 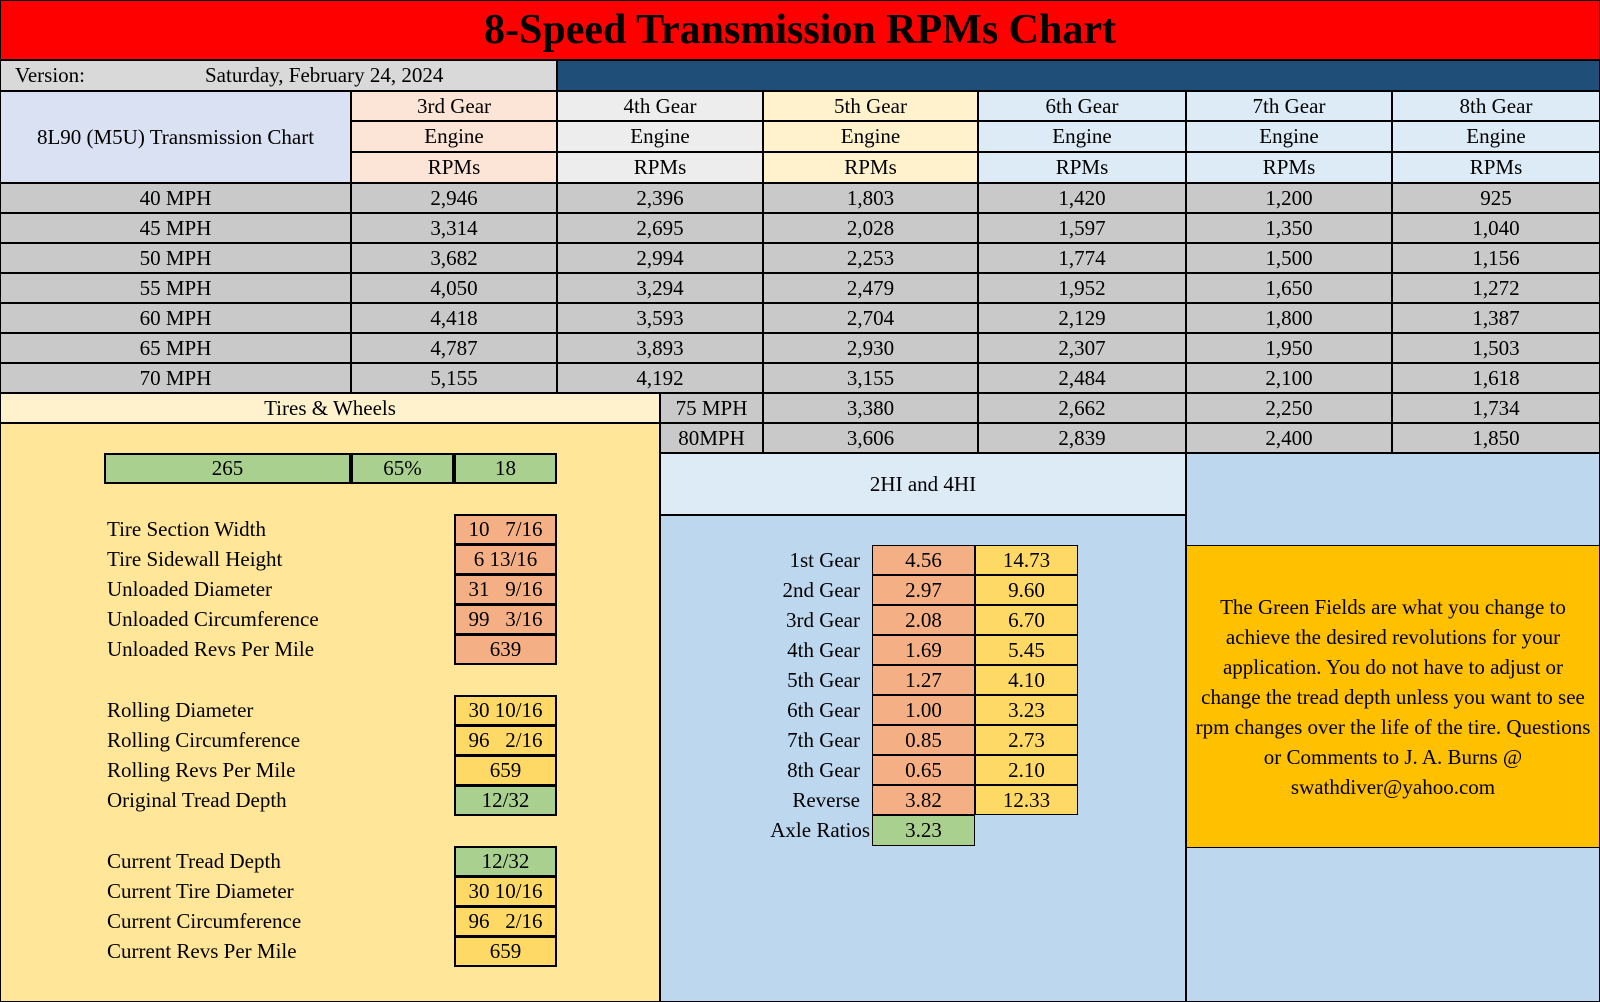 I want to click on speed-label: 75 MPH, so click(x=711, y=408).